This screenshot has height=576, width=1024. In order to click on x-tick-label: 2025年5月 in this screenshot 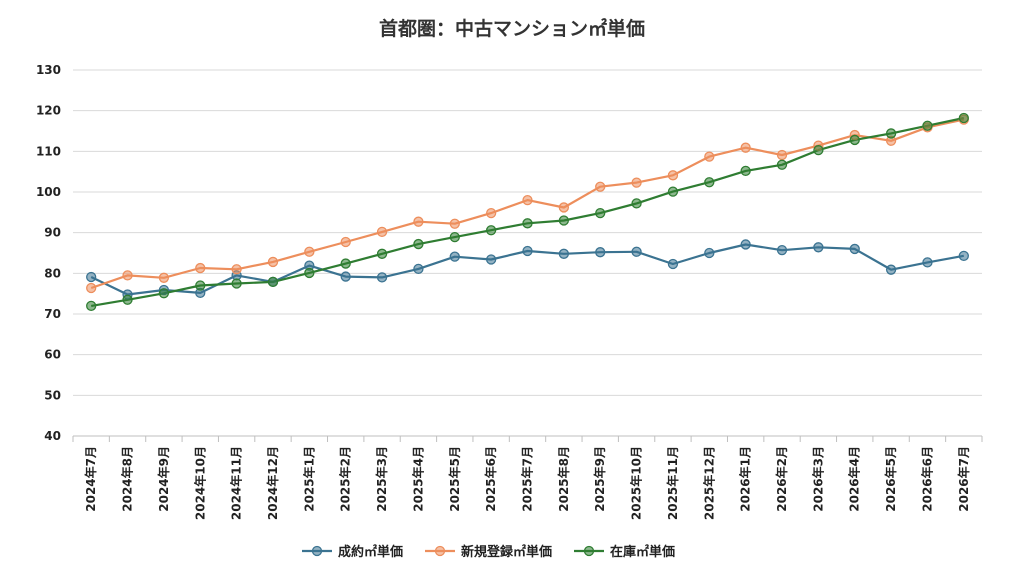, I will do `click(454, 479)`.